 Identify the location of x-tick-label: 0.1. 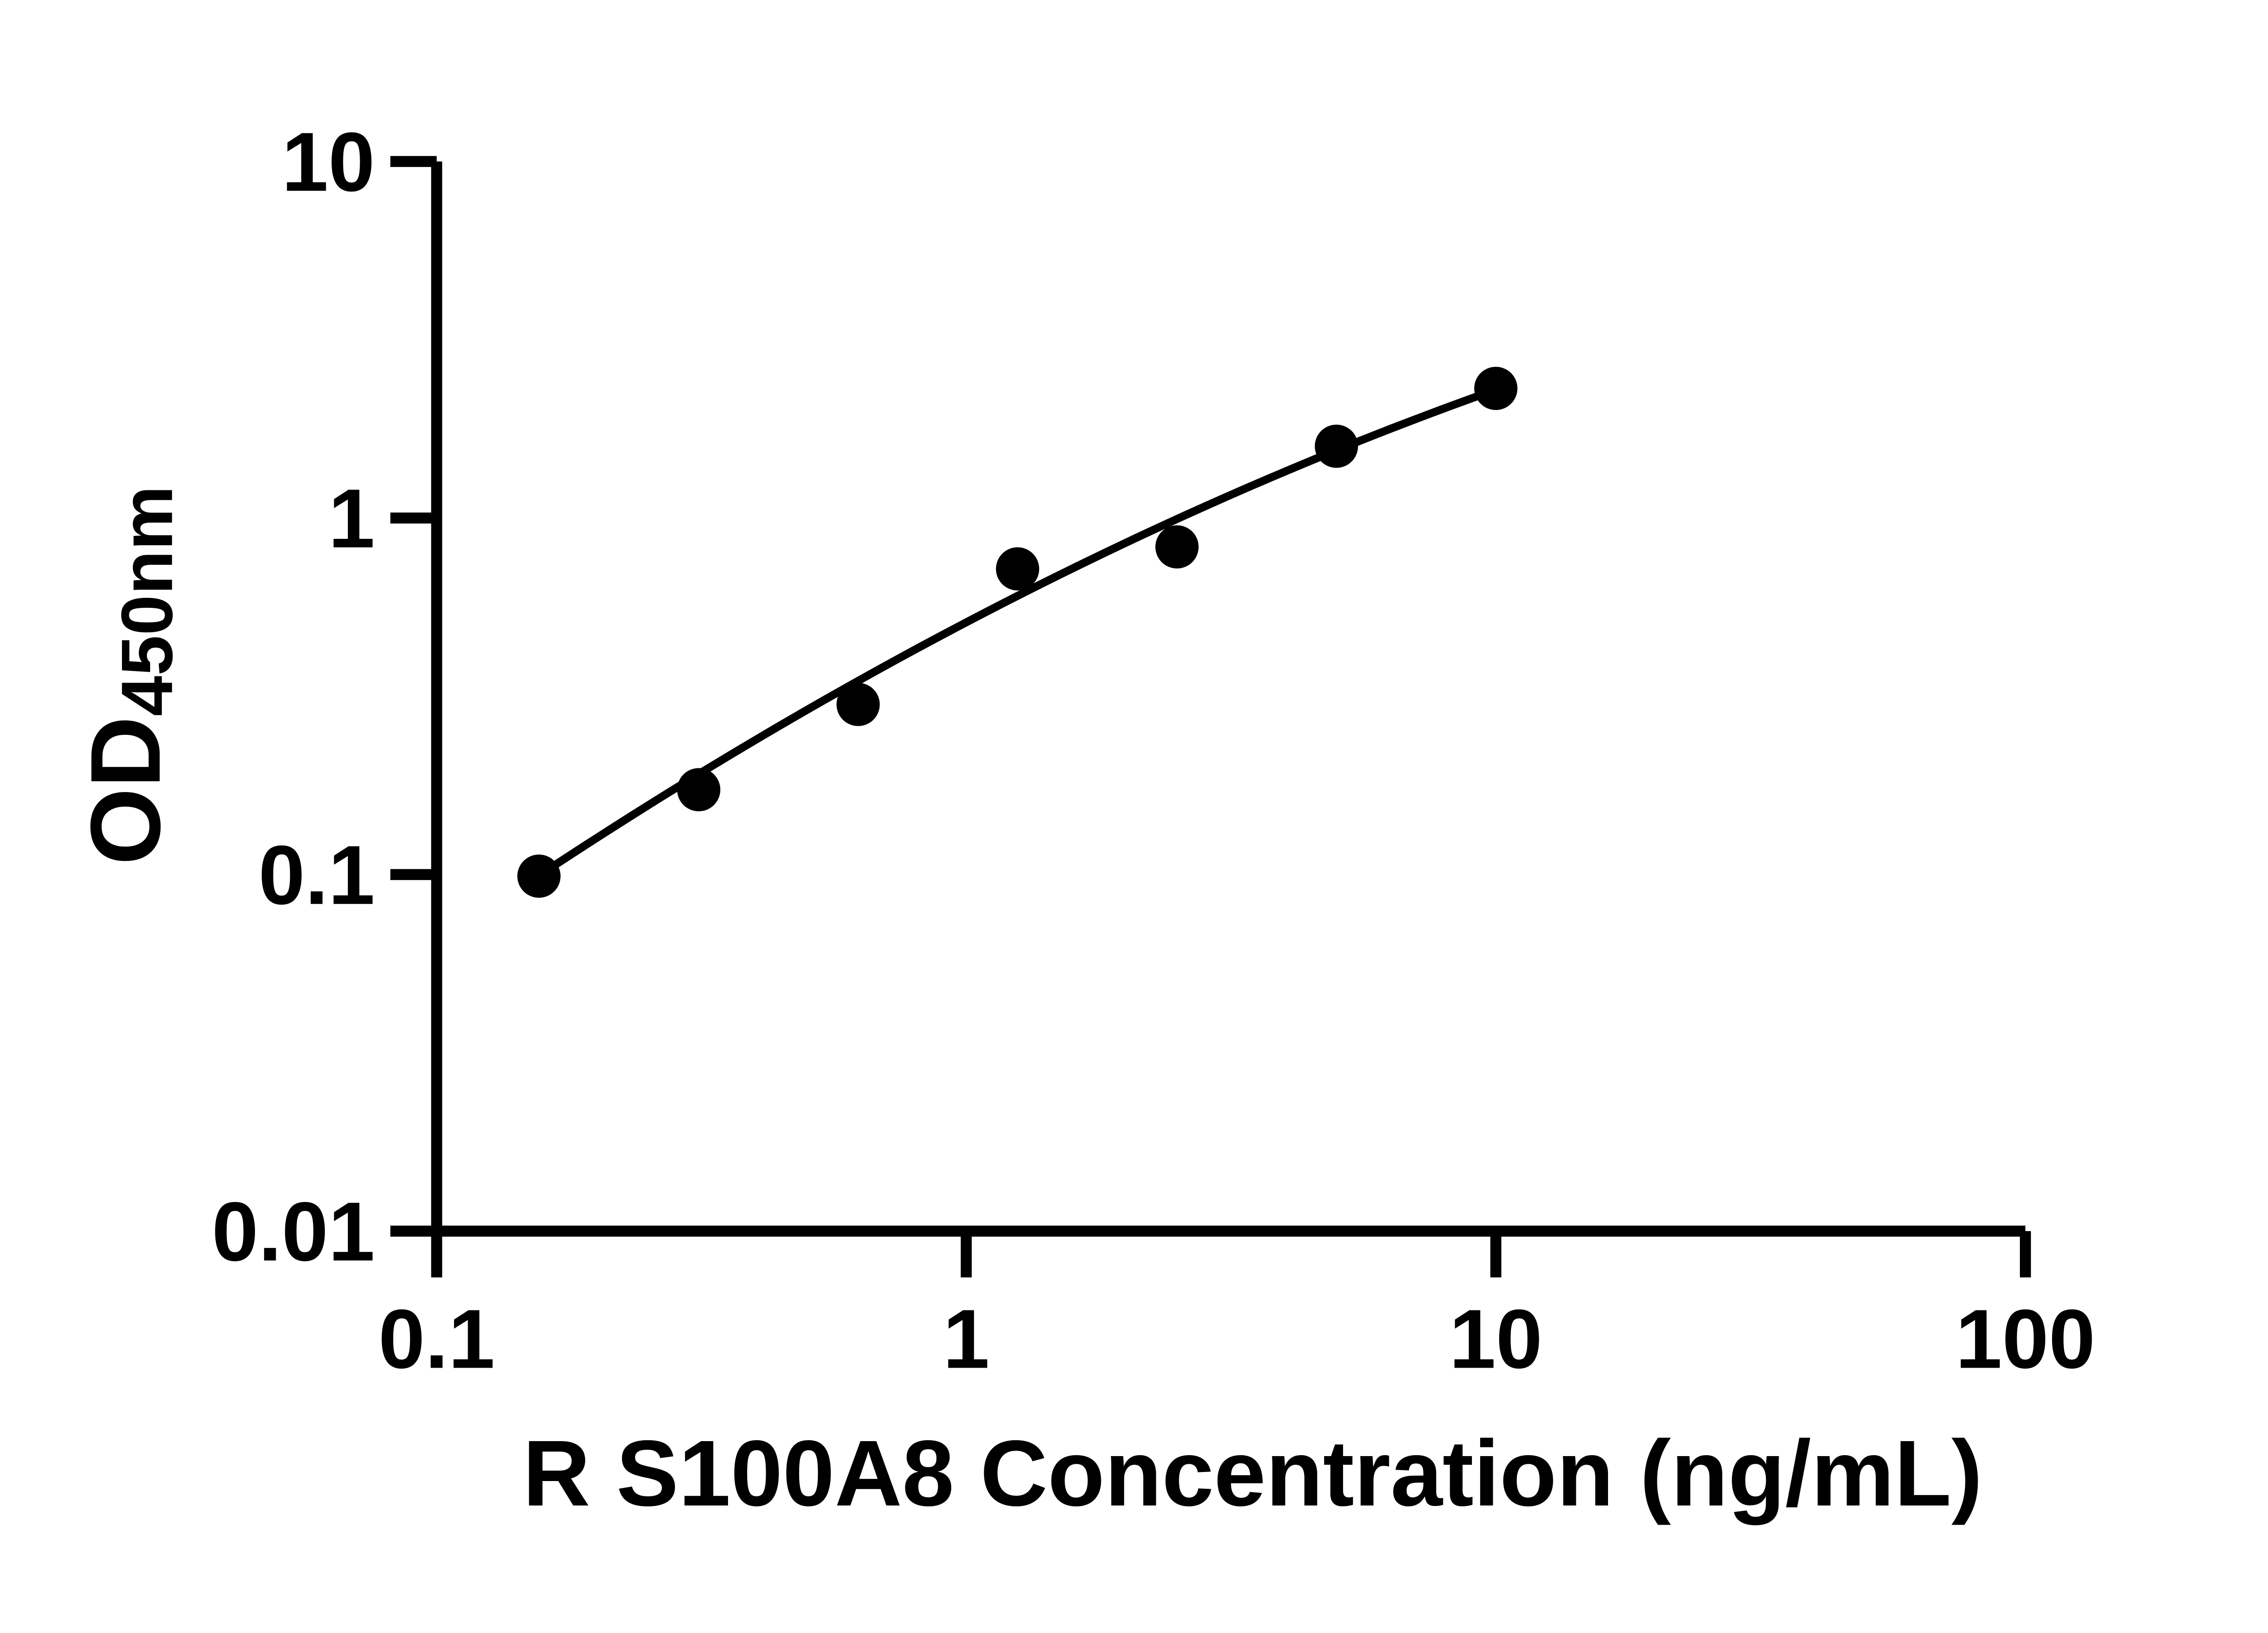
(436, 1339).